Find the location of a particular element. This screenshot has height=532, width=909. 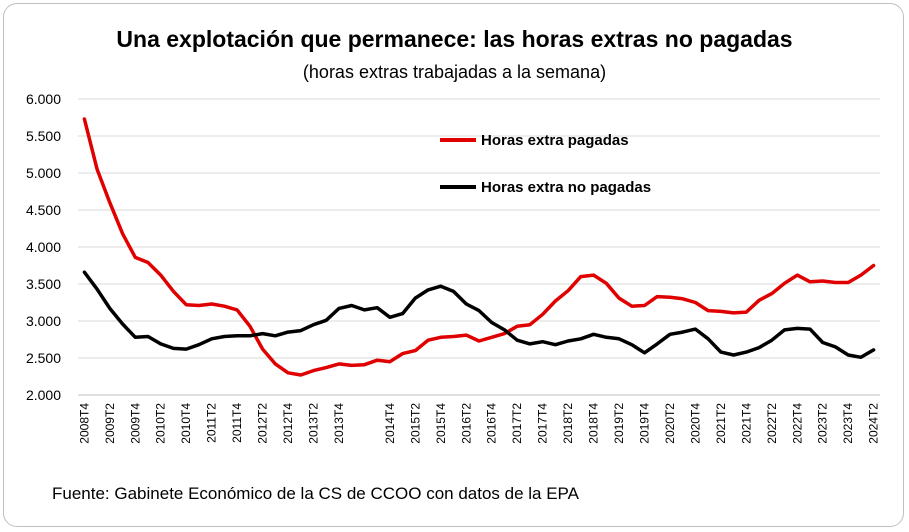

legend-label: Horas extra pagadas is located at coordinates (555, 140).